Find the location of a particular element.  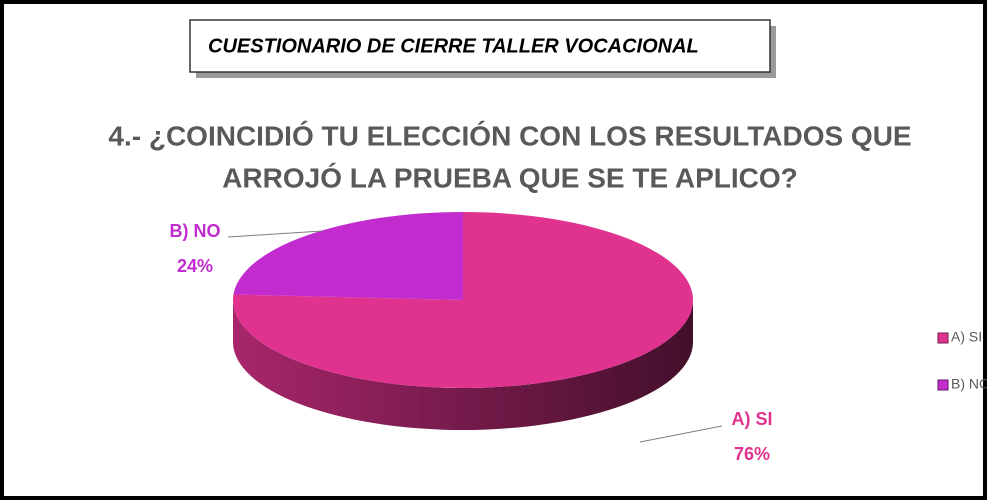

slice-side is located at coordinates (463, 365).